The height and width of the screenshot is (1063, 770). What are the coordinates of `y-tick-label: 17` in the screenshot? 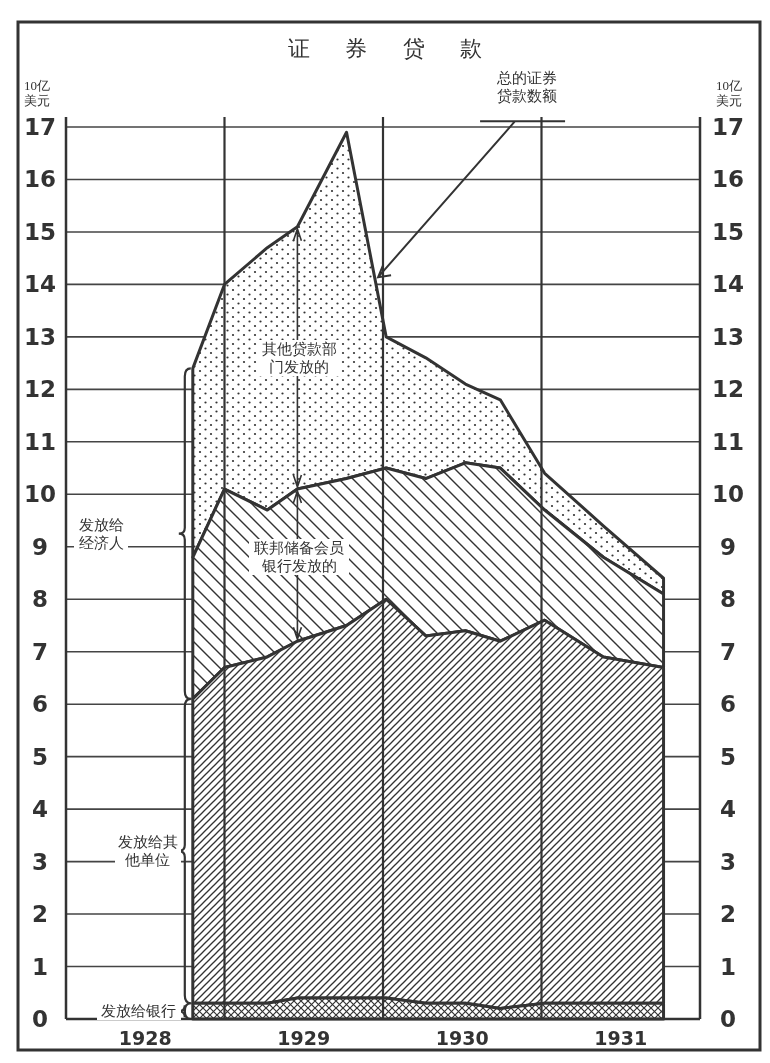 It's located at (40, 127).